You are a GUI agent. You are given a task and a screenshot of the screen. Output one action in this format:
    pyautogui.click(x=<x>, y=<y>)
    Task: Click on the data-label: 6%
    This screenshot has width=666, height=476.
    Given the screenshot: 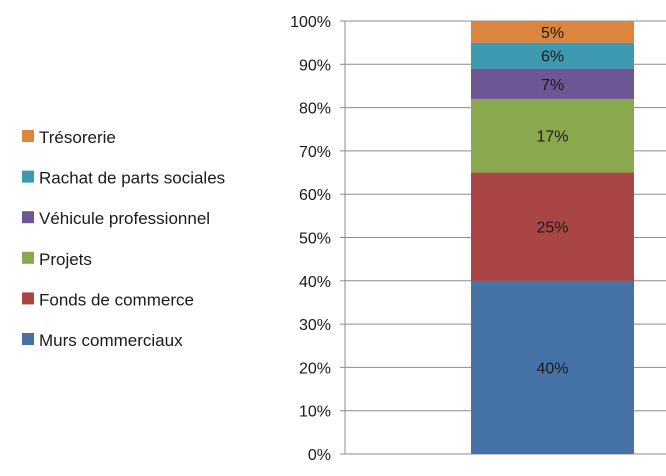 What is the action you would take?
    pyautogui.click(x=552, y=57)
    